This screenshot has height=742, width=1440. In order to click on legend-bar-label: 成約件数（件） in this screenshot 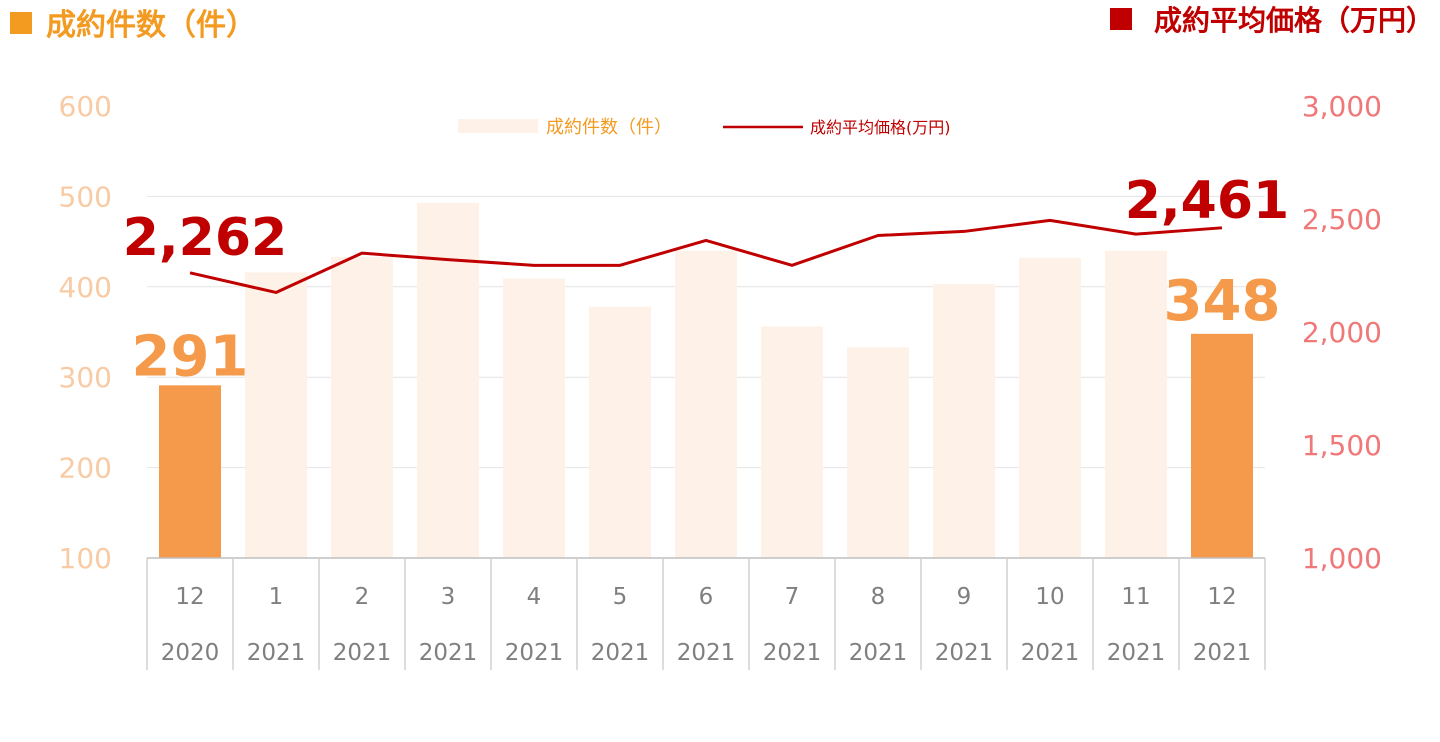, I will do `click(609, 127)`.